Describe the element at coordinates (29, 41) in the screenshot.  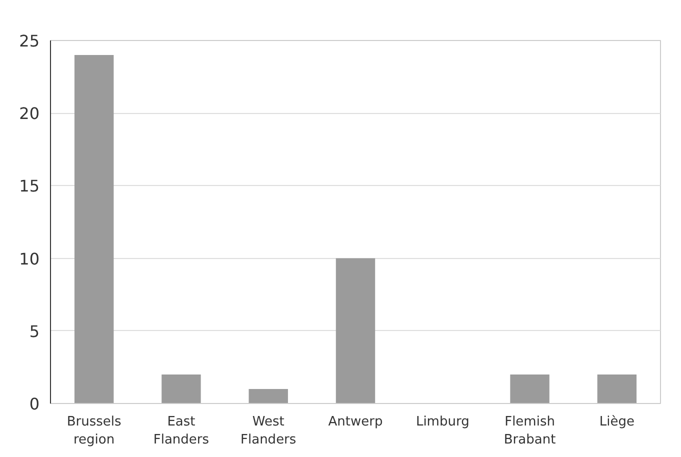
I see `y-tick-label: 25` at that location.